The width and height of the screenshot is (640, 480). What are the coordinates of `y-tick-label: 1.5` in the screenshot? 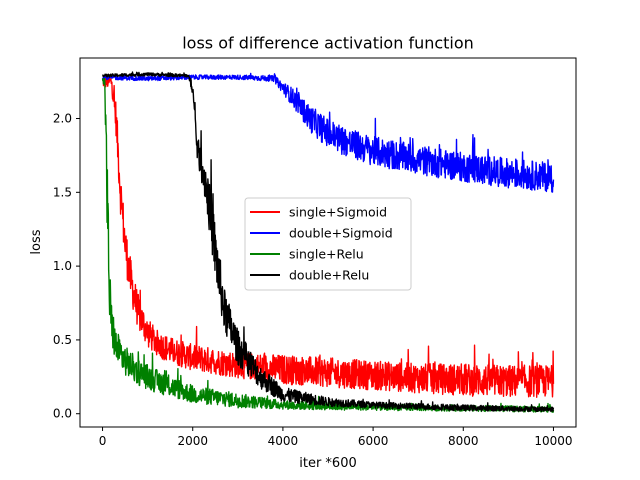 It's located at (62, 192).